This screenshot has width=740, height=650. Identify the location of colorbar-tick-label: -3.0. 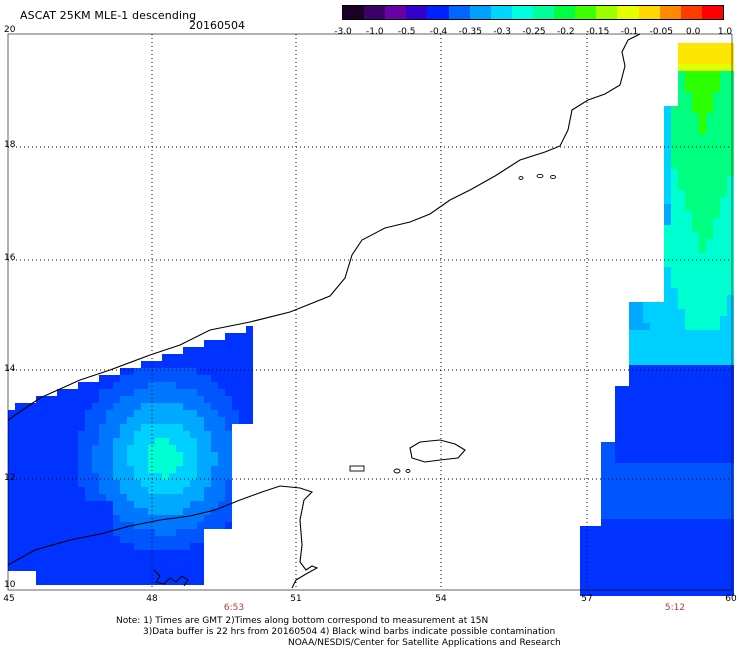
(343, 32).